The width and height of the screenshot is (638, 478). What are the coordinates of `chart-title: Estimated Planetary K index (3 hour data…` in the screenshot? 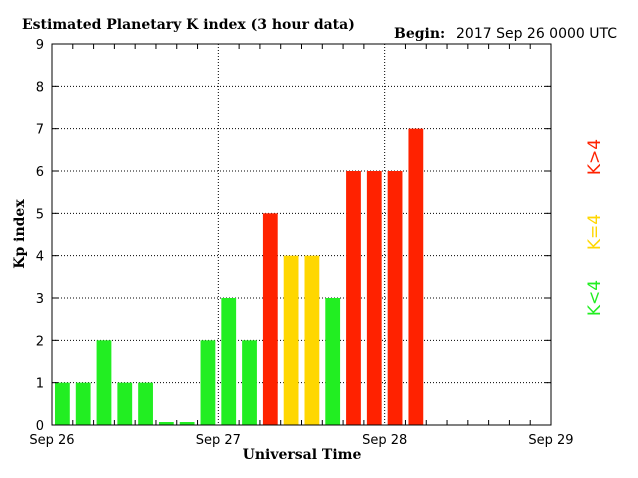 It's located at (188, 25).